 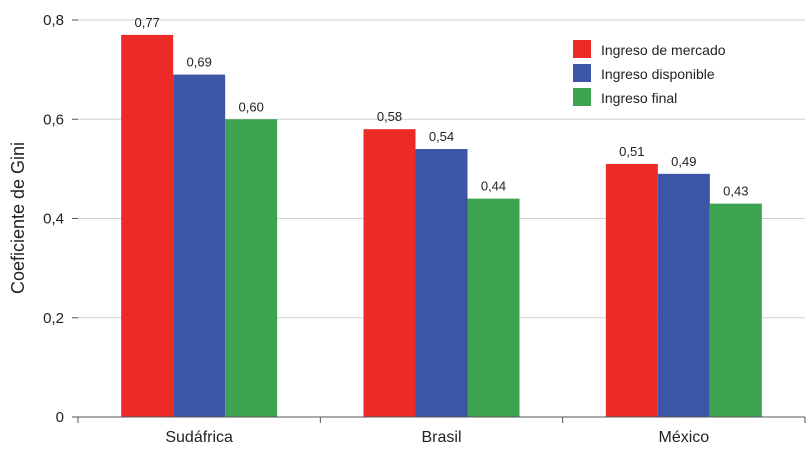 What do you see at coordinates (658, 74) in the screenshot?
I see `legend-label: Ingreso disponible` at bounding box center [658, 74].